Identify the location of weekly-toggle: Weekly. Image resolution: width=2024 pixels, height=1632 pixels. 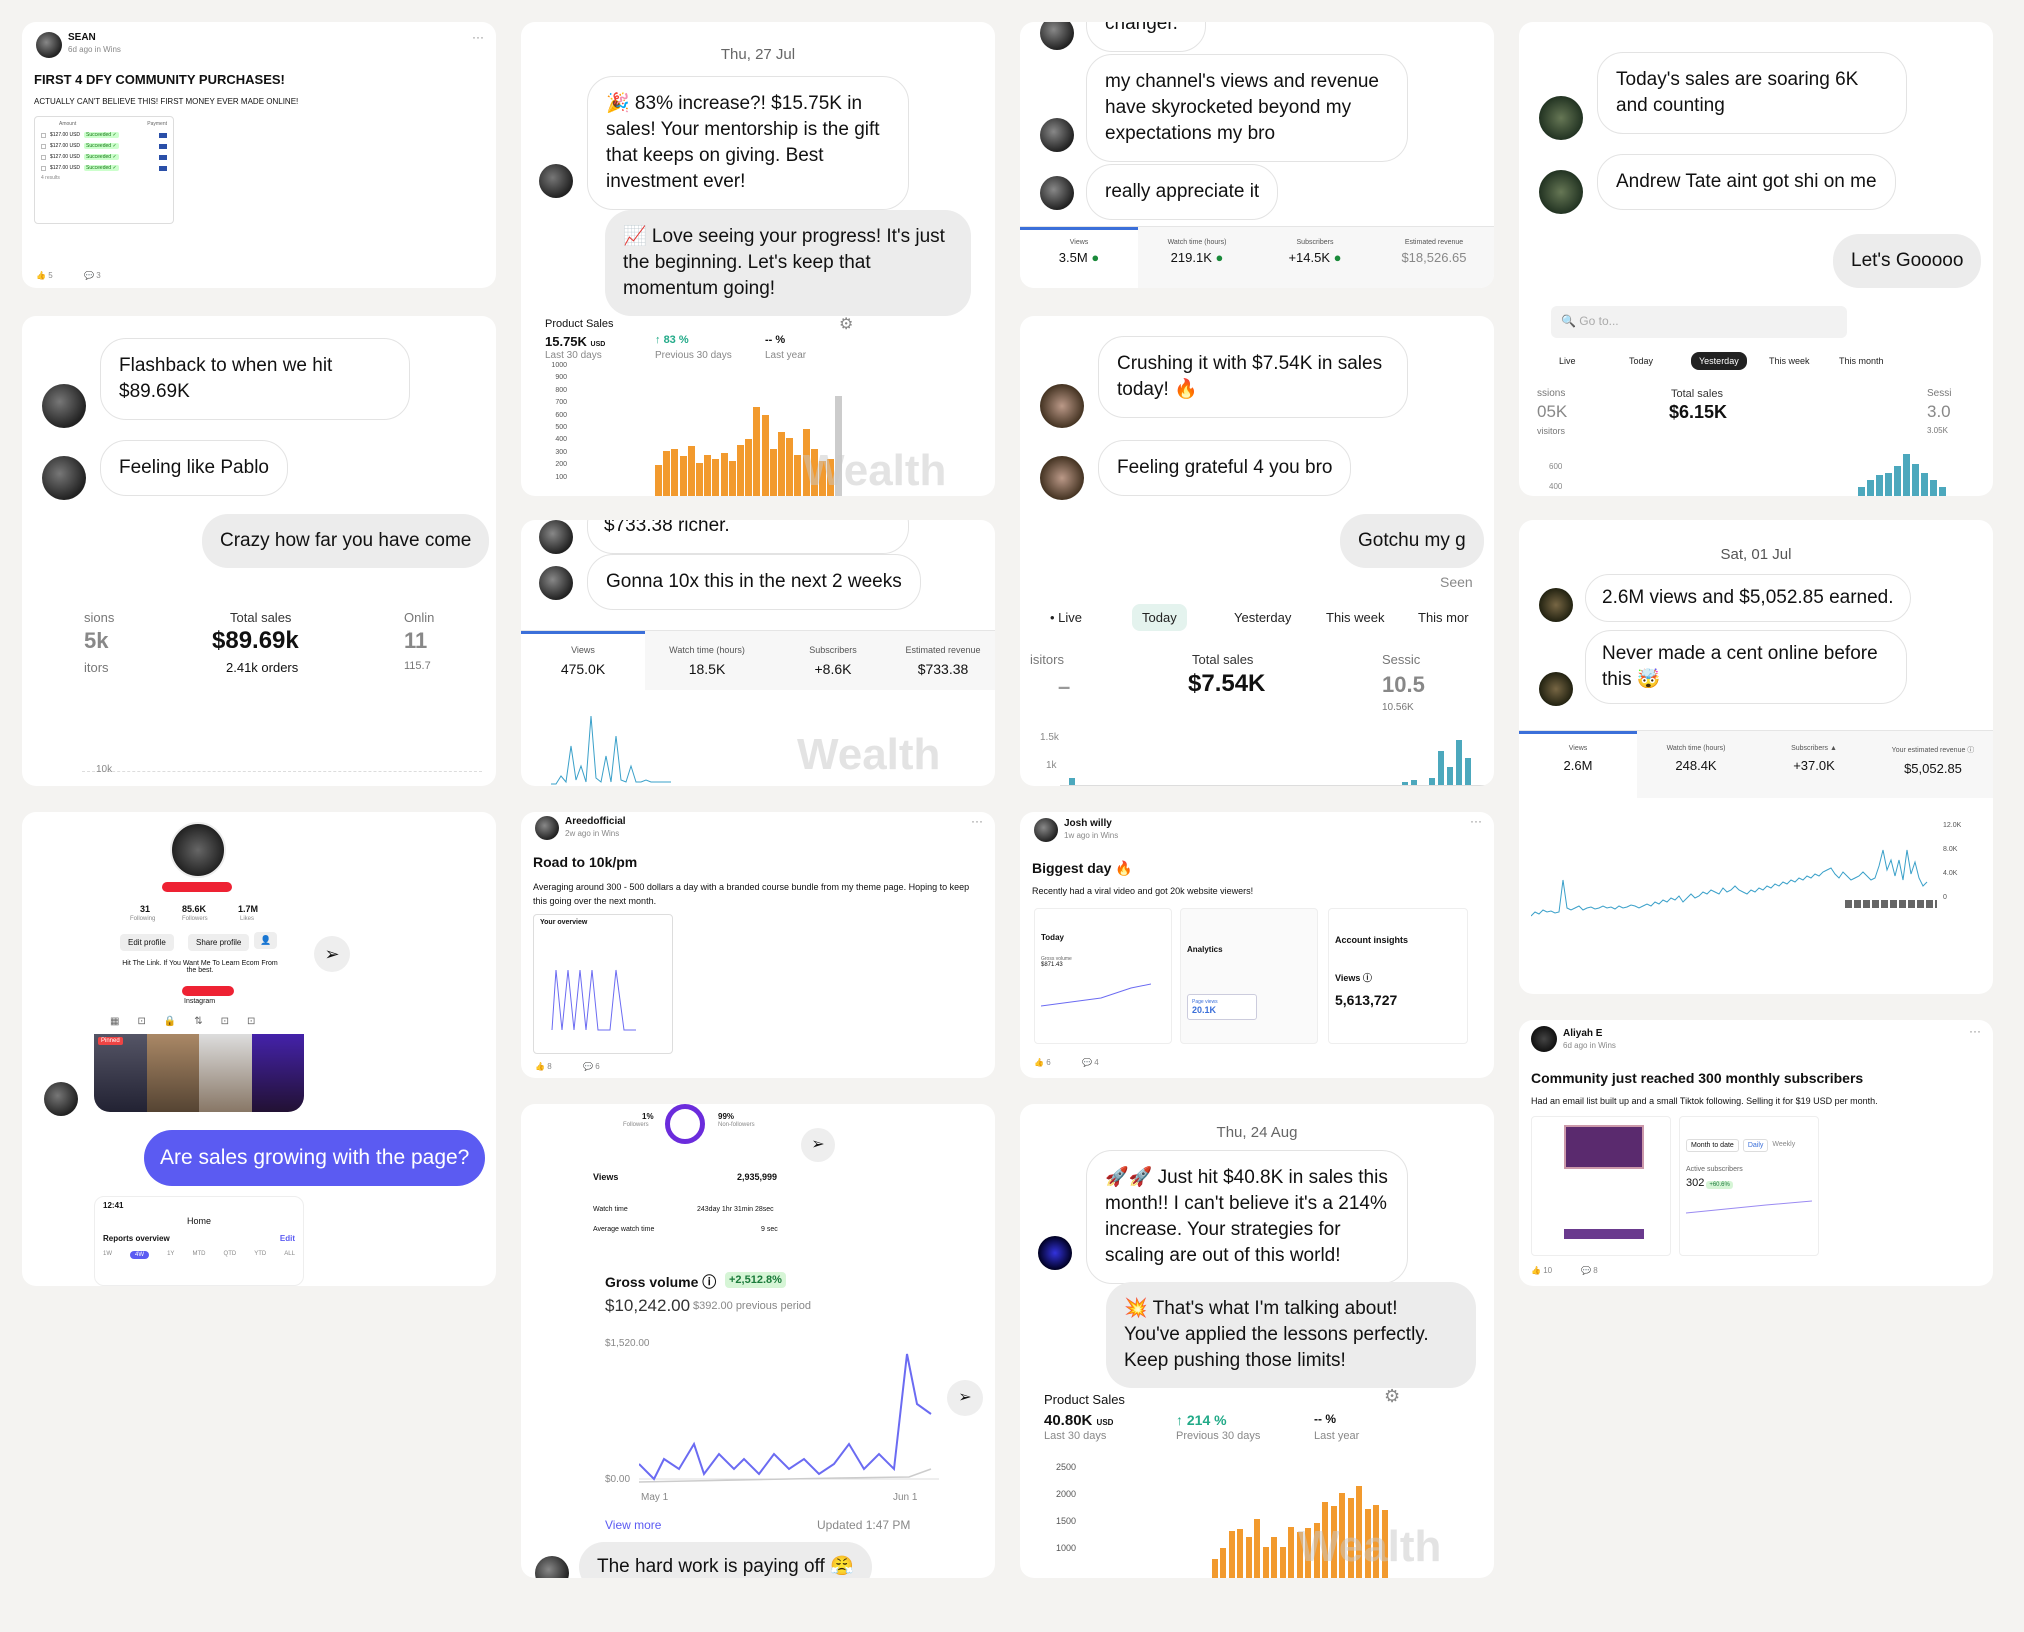
(1784, 1144).